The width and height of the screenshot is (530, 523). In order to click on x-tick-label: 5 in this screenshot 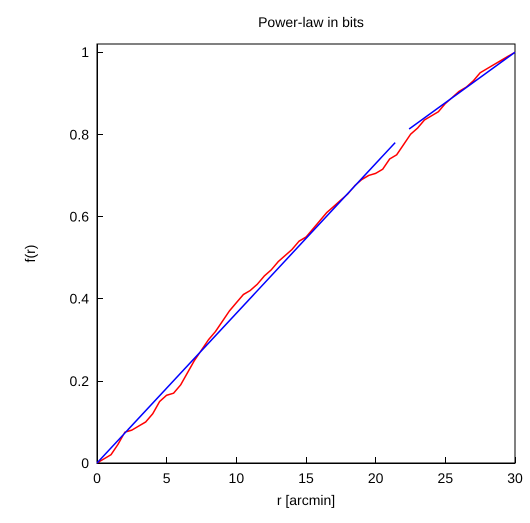, I will do `click(166, 478)`.